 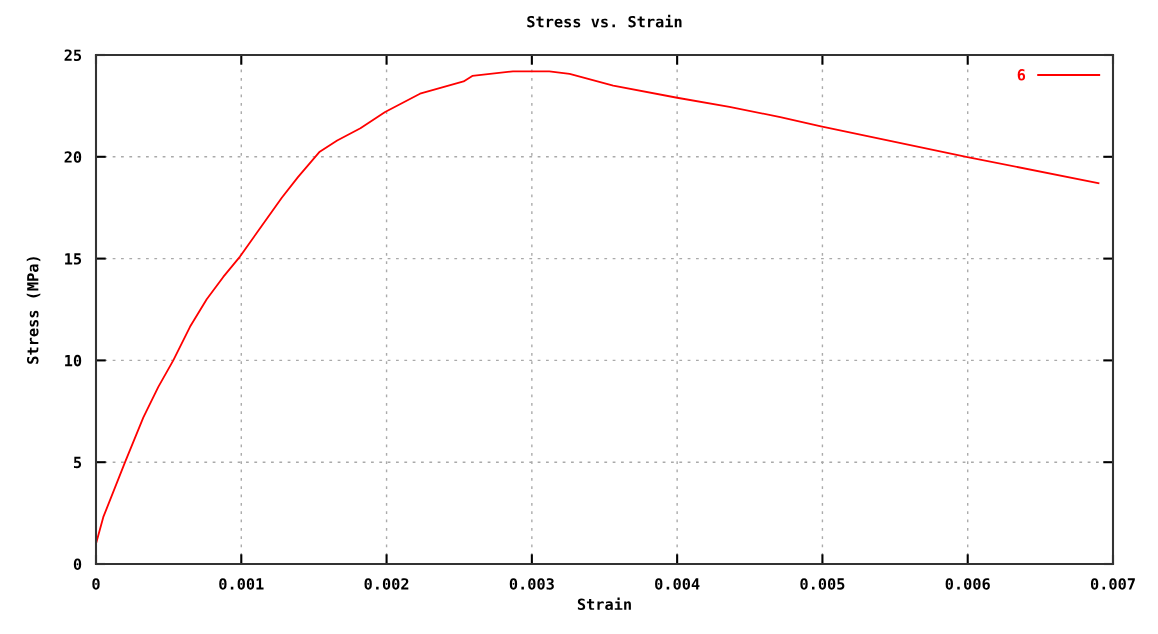 What do you see at coordinates (1112, 584) in the screenshot?
I see `x-tick-label: 0.007` at bounding box center [1112, 584].